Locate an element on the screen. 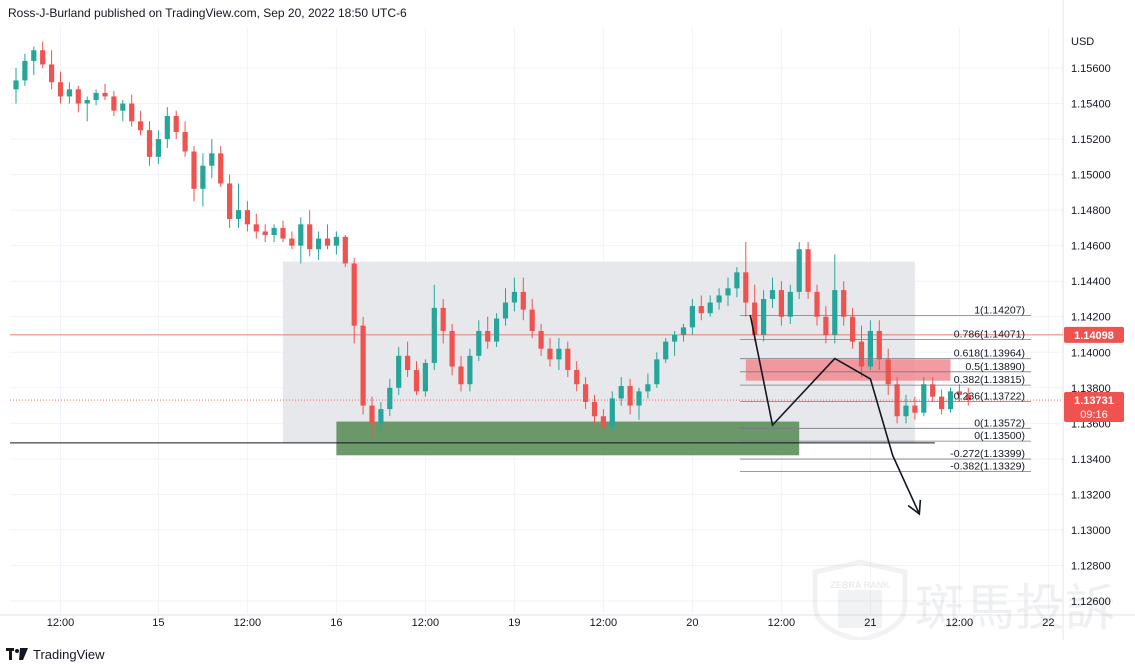  time-tick-label: 21 is located at coordinates (870, 623).